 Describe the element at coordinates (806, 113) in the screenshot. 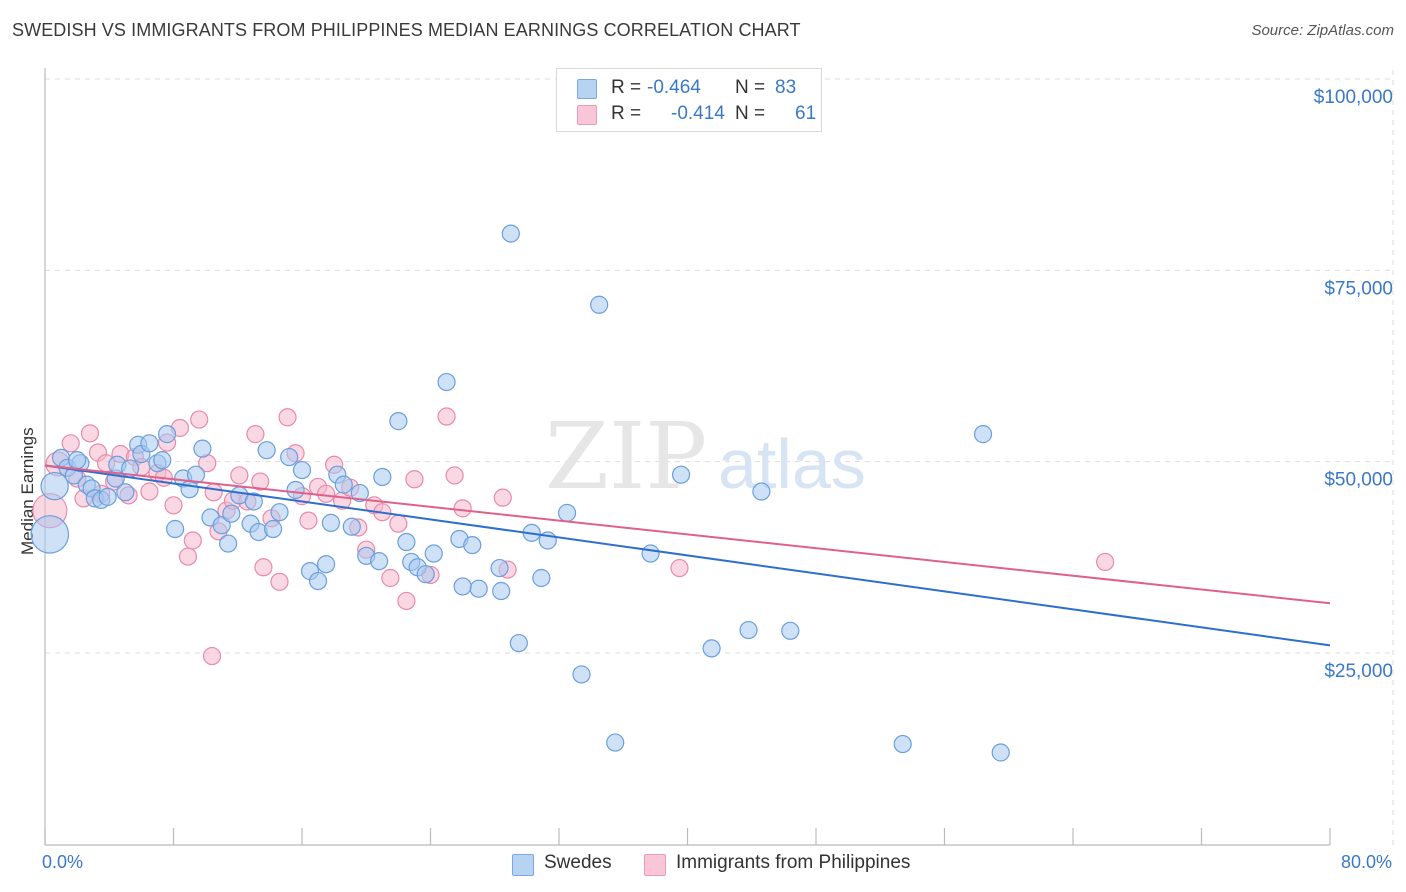

I see `legend-n-value: 61` at that location.